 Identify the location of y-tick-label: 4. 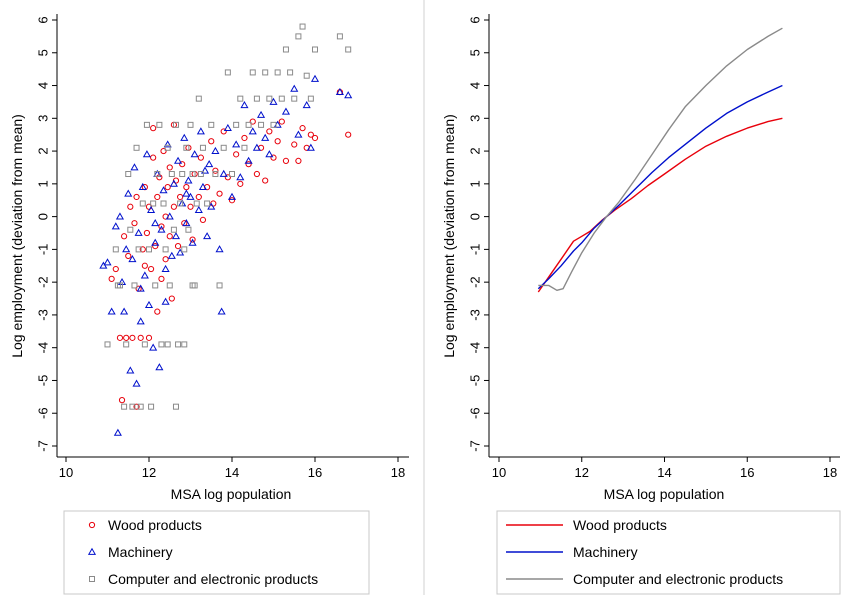
(43, 85).